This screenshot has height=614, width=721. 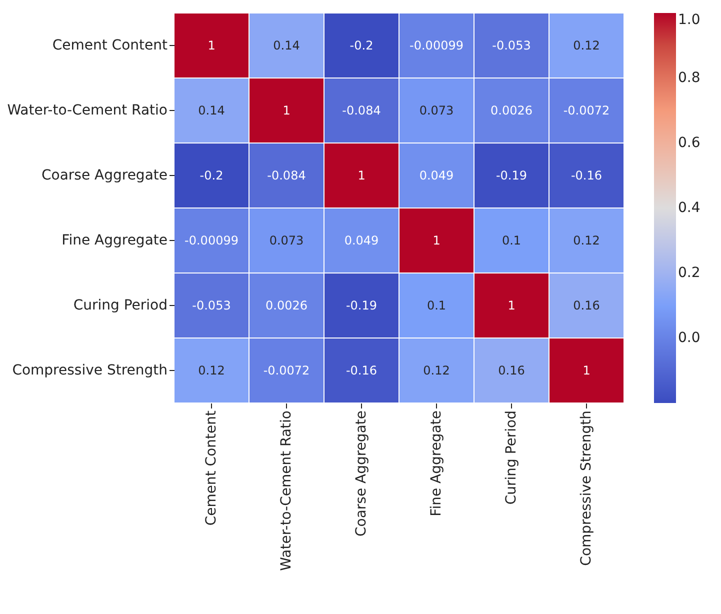 I want to click on color-bar-label: 0.8, so click(x=689, y=78).